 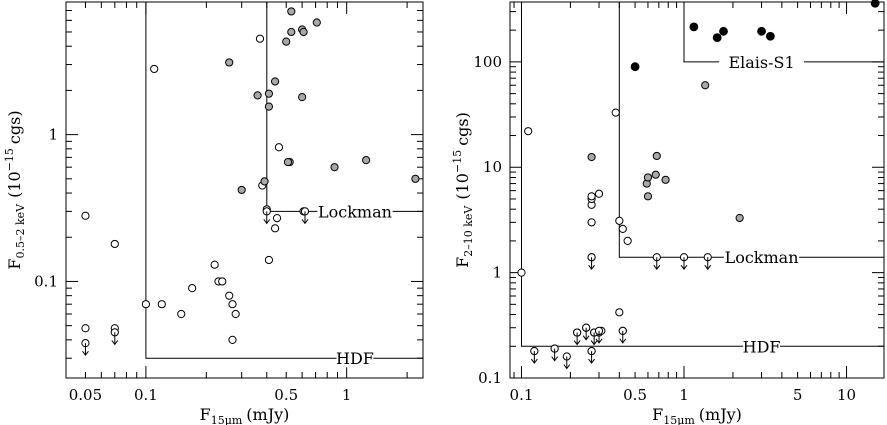 What do you see at coordinates (720, 414) in the screenshot?
I see `x-axis-label-unit: (mJy)` at bounding box center [720, 414].